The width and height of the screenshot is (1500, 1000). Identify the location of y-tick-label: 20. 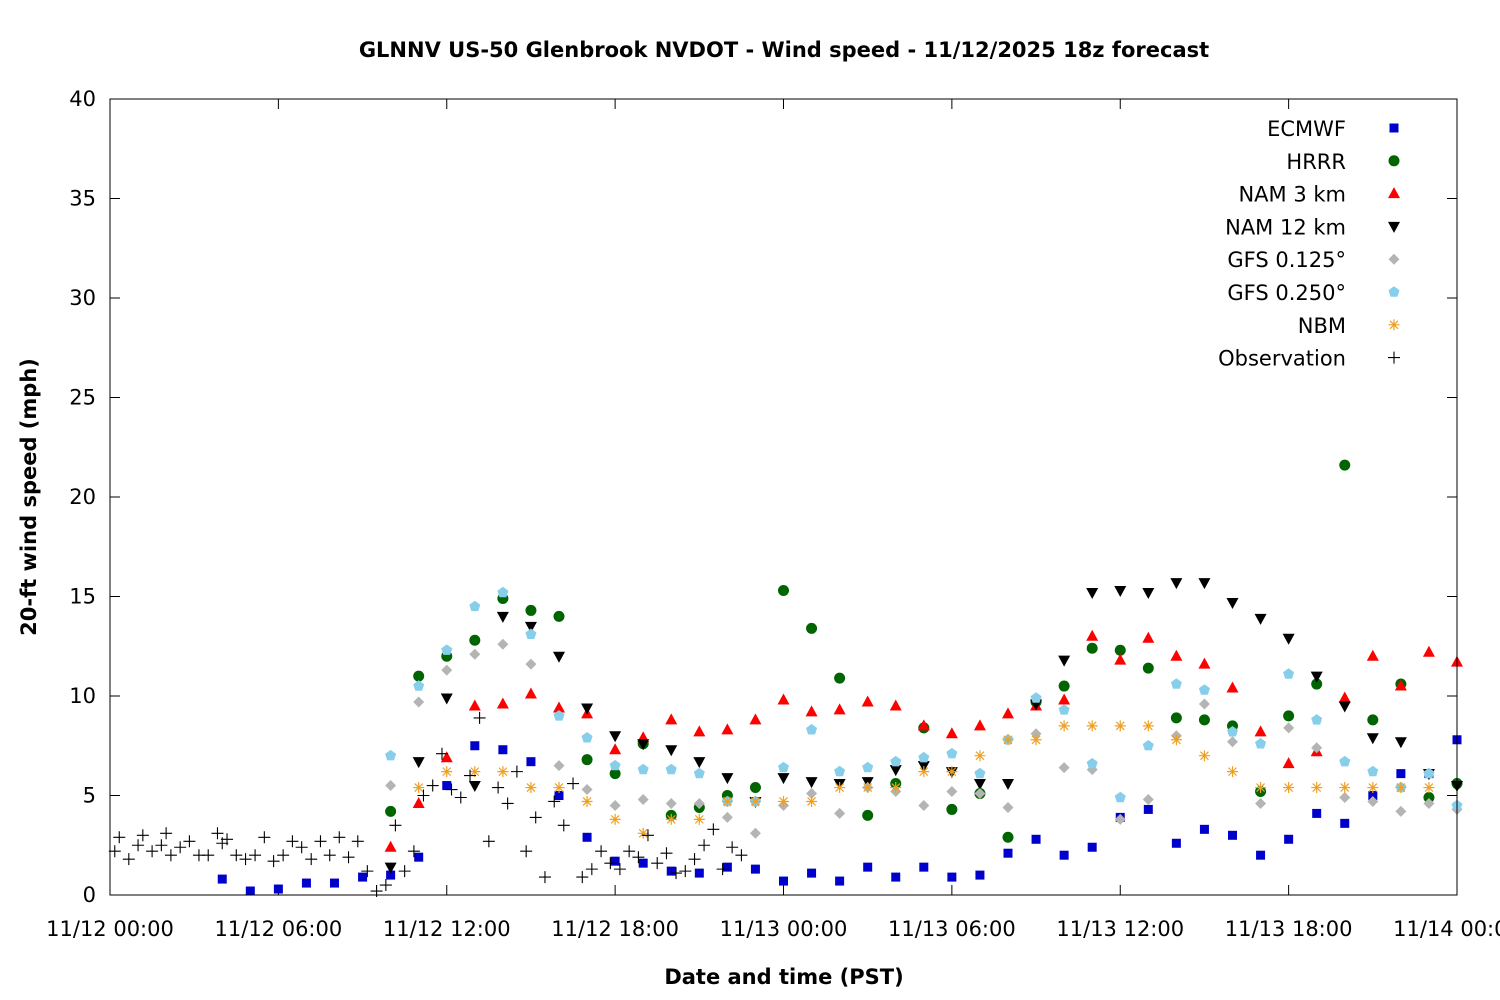
(82, 497).